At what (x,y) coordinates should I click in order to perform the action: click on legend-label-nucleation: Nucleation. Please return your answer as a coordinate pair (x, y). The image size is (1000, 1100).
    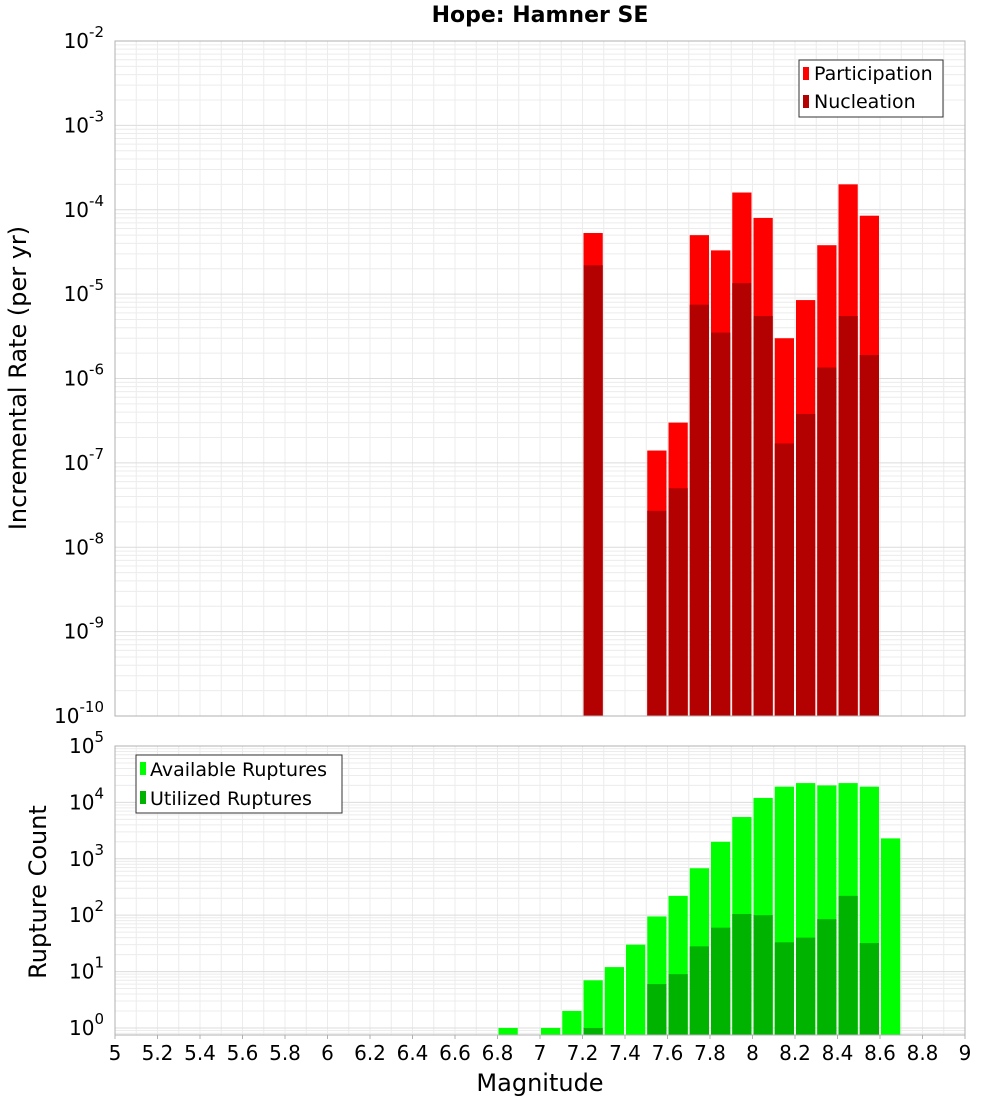
    Looking at the image, I should click on (865, 102).